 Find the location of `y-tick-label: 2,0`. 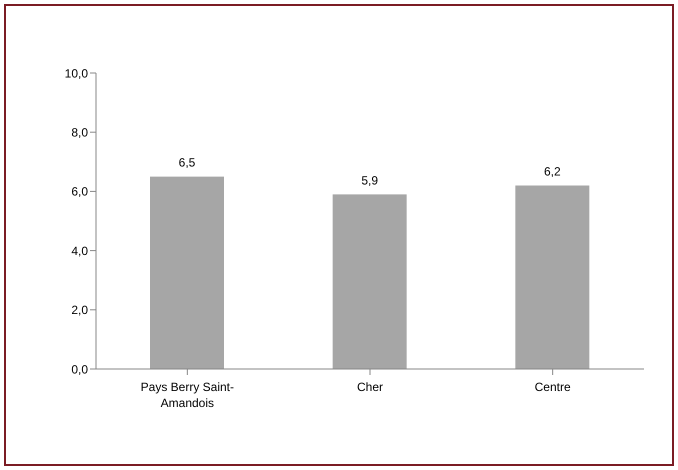

y-tick-label: 2,0 is located at coordinates (79, 310).